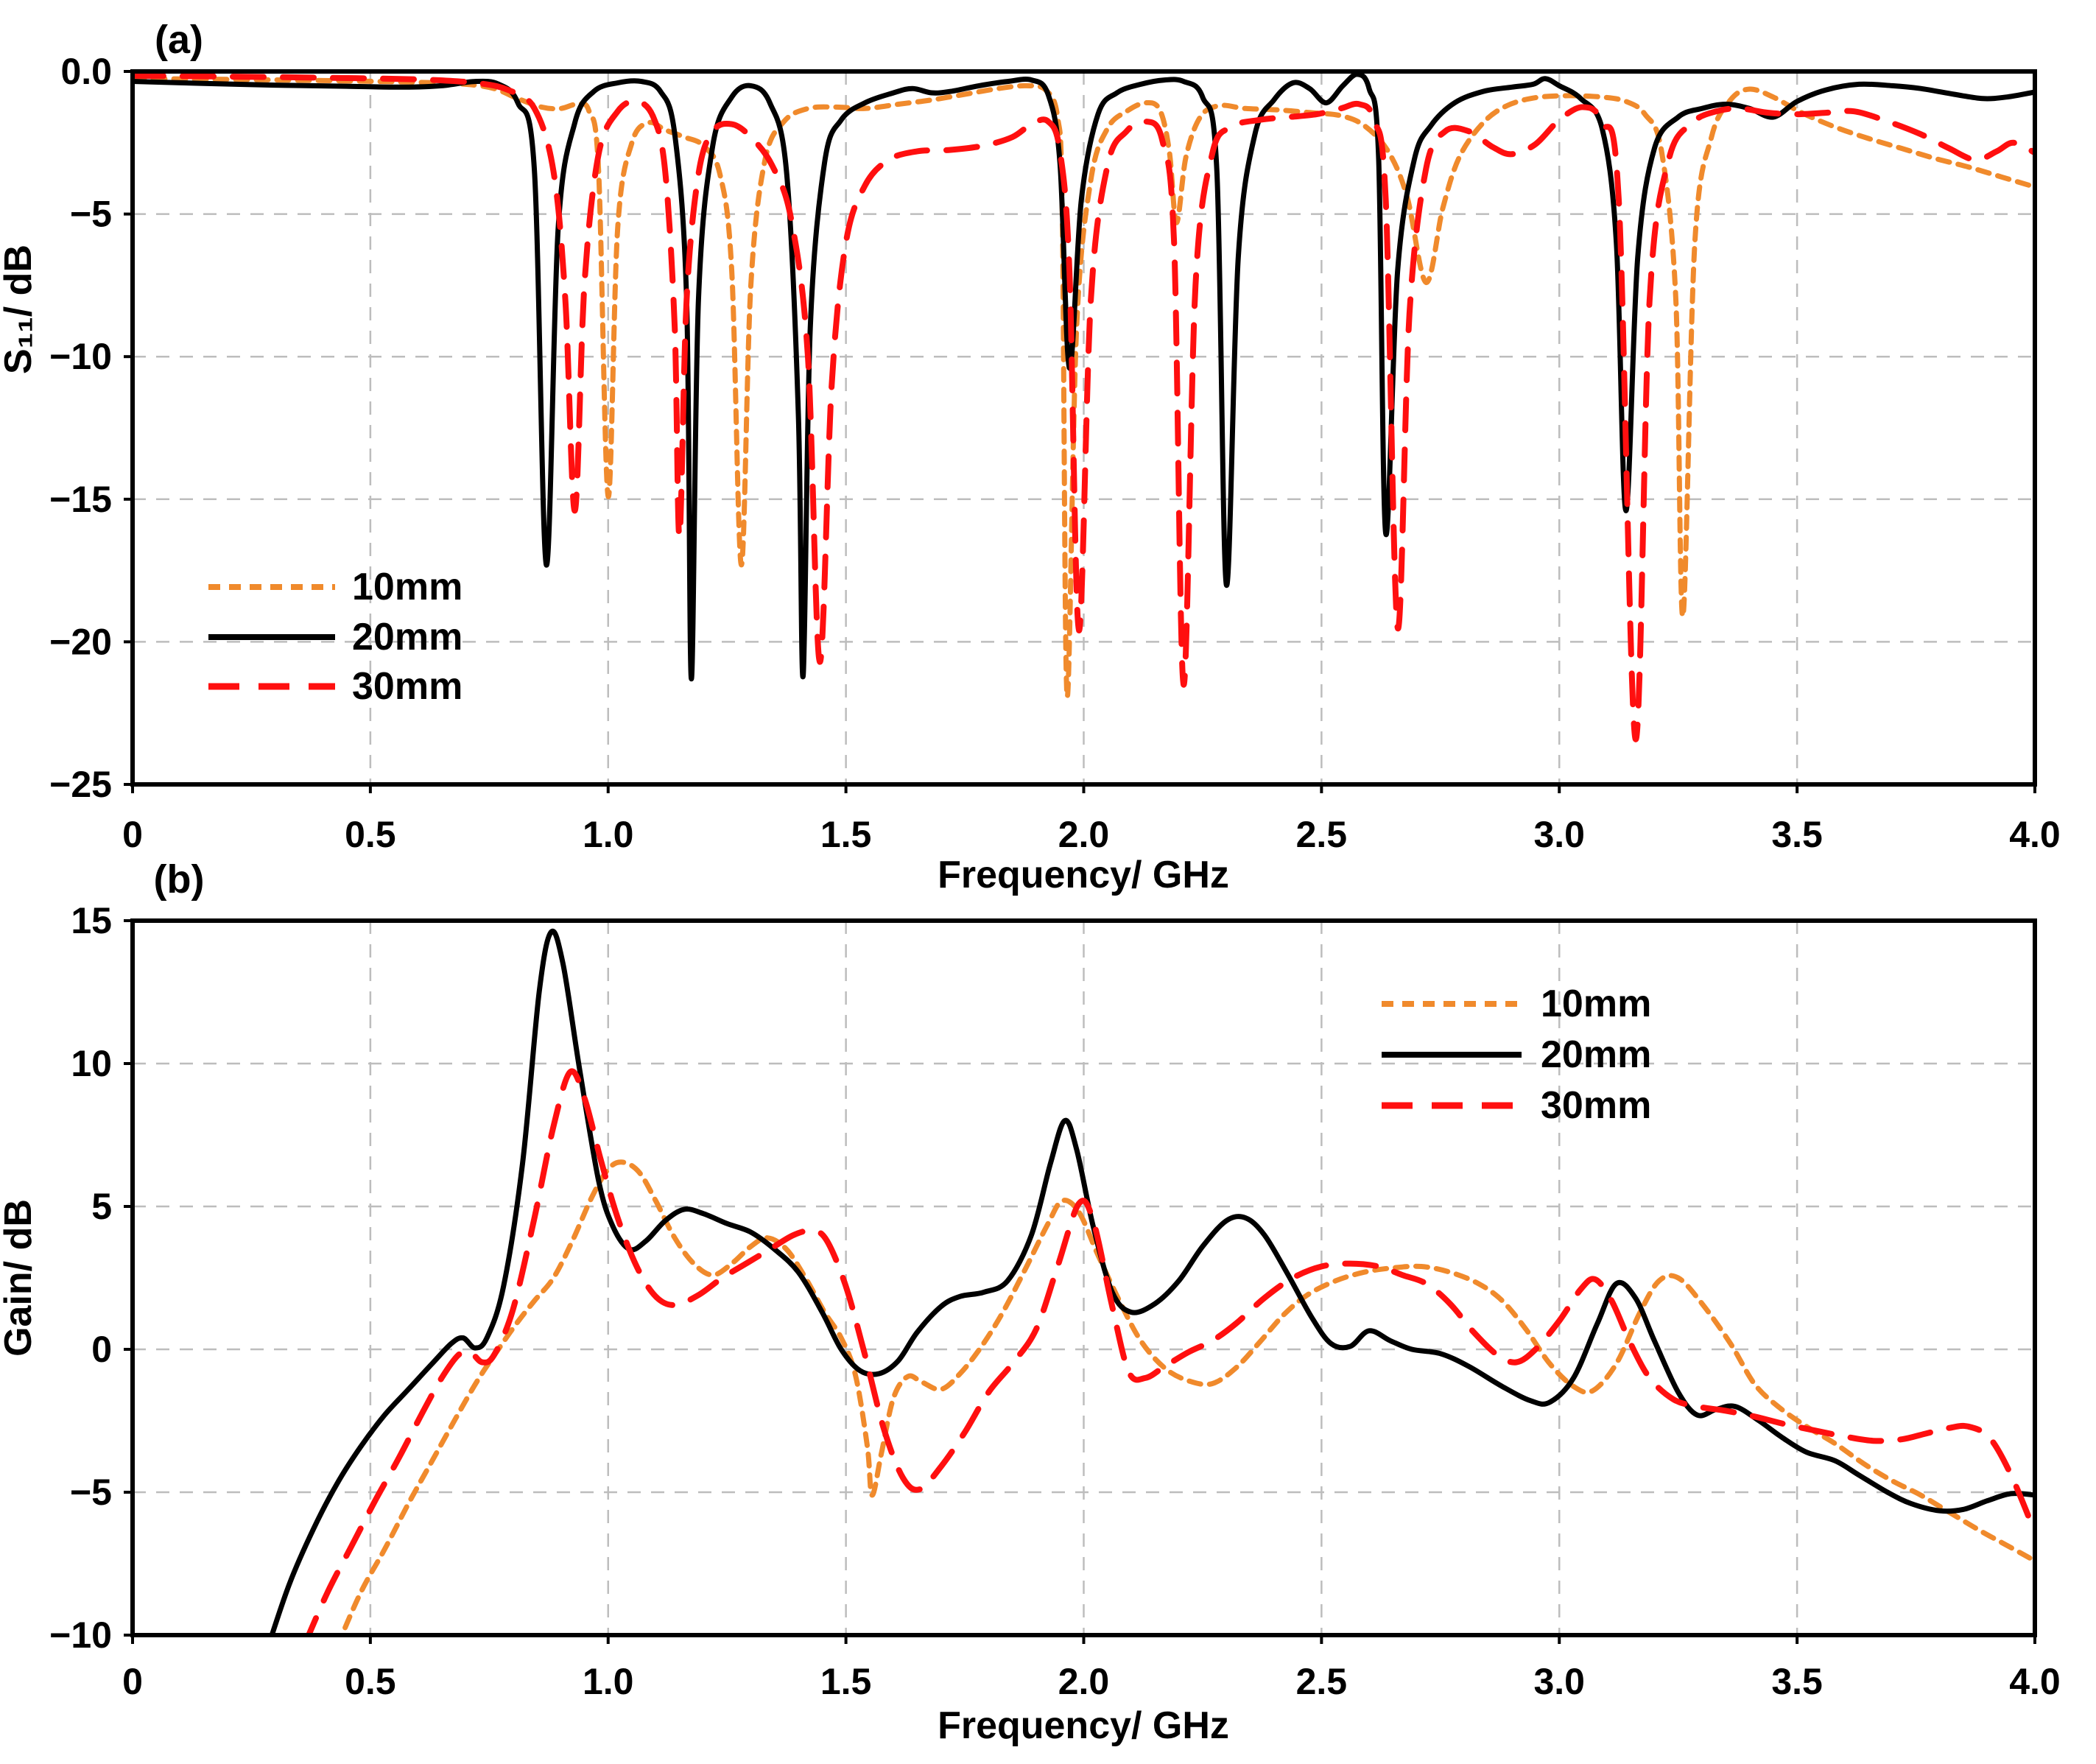  I want to click on y-tick-label: 0.0, so click(86, 71).